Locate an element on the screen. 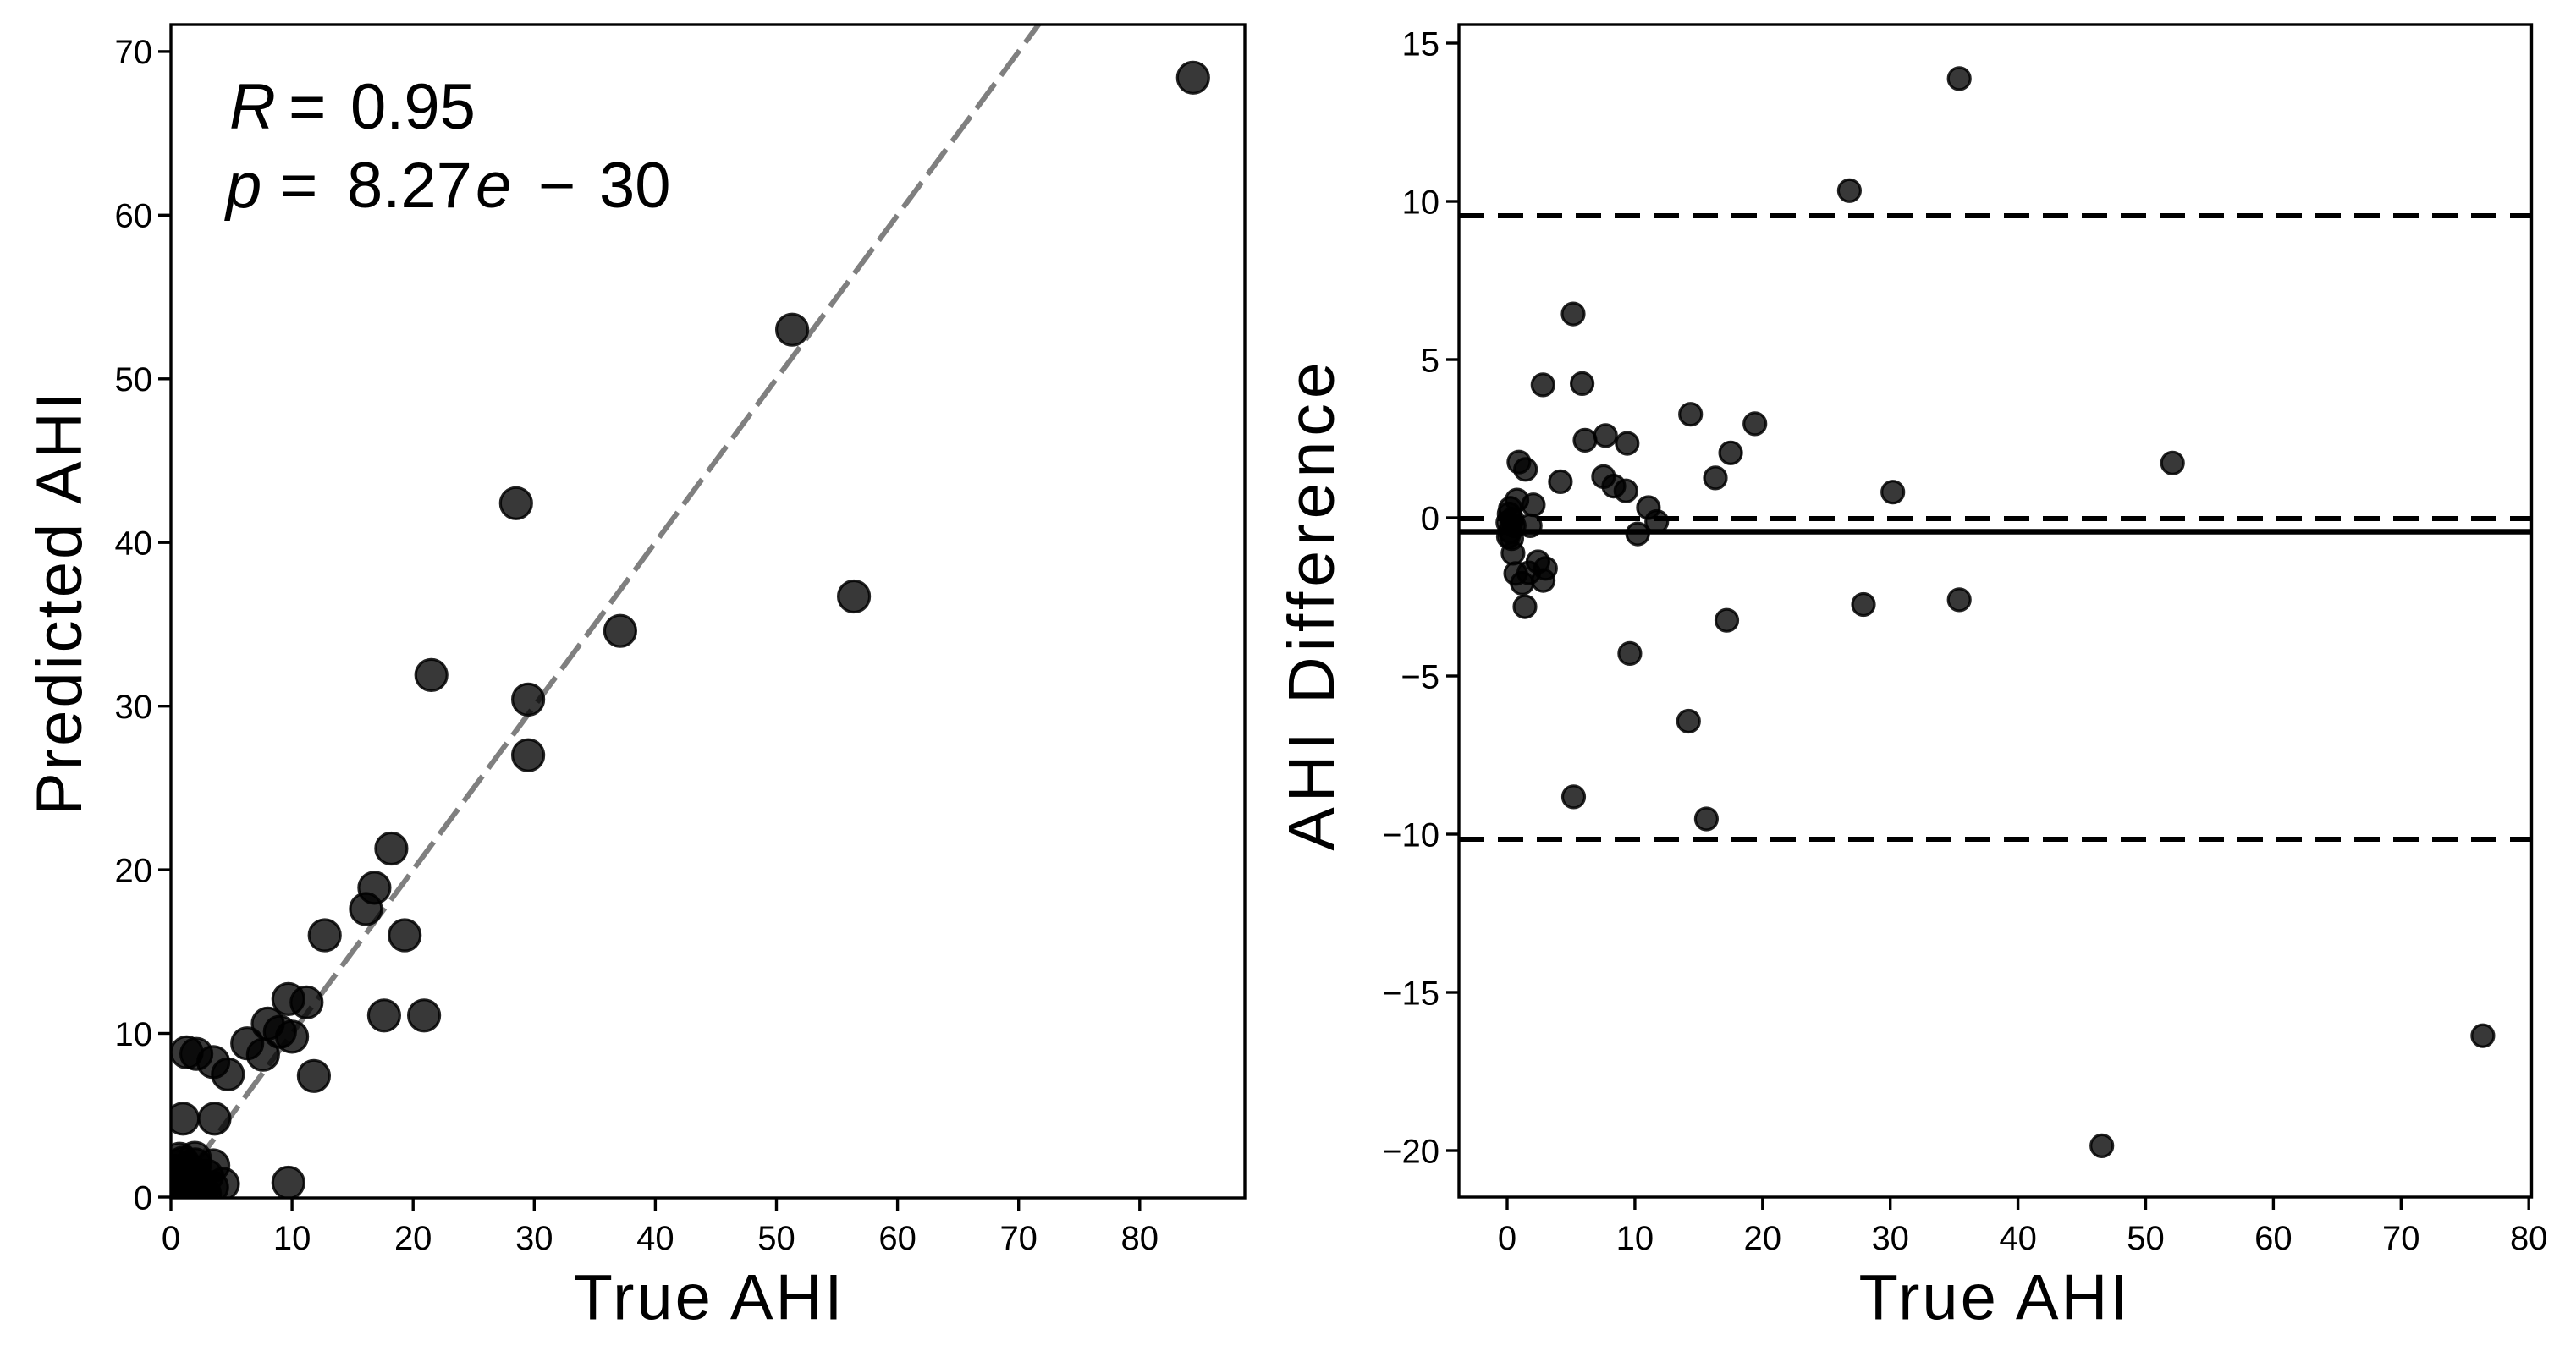 This screenshot has width=2576, height=1357. svg-text: −20 is located at coordinates (1410, 1151).